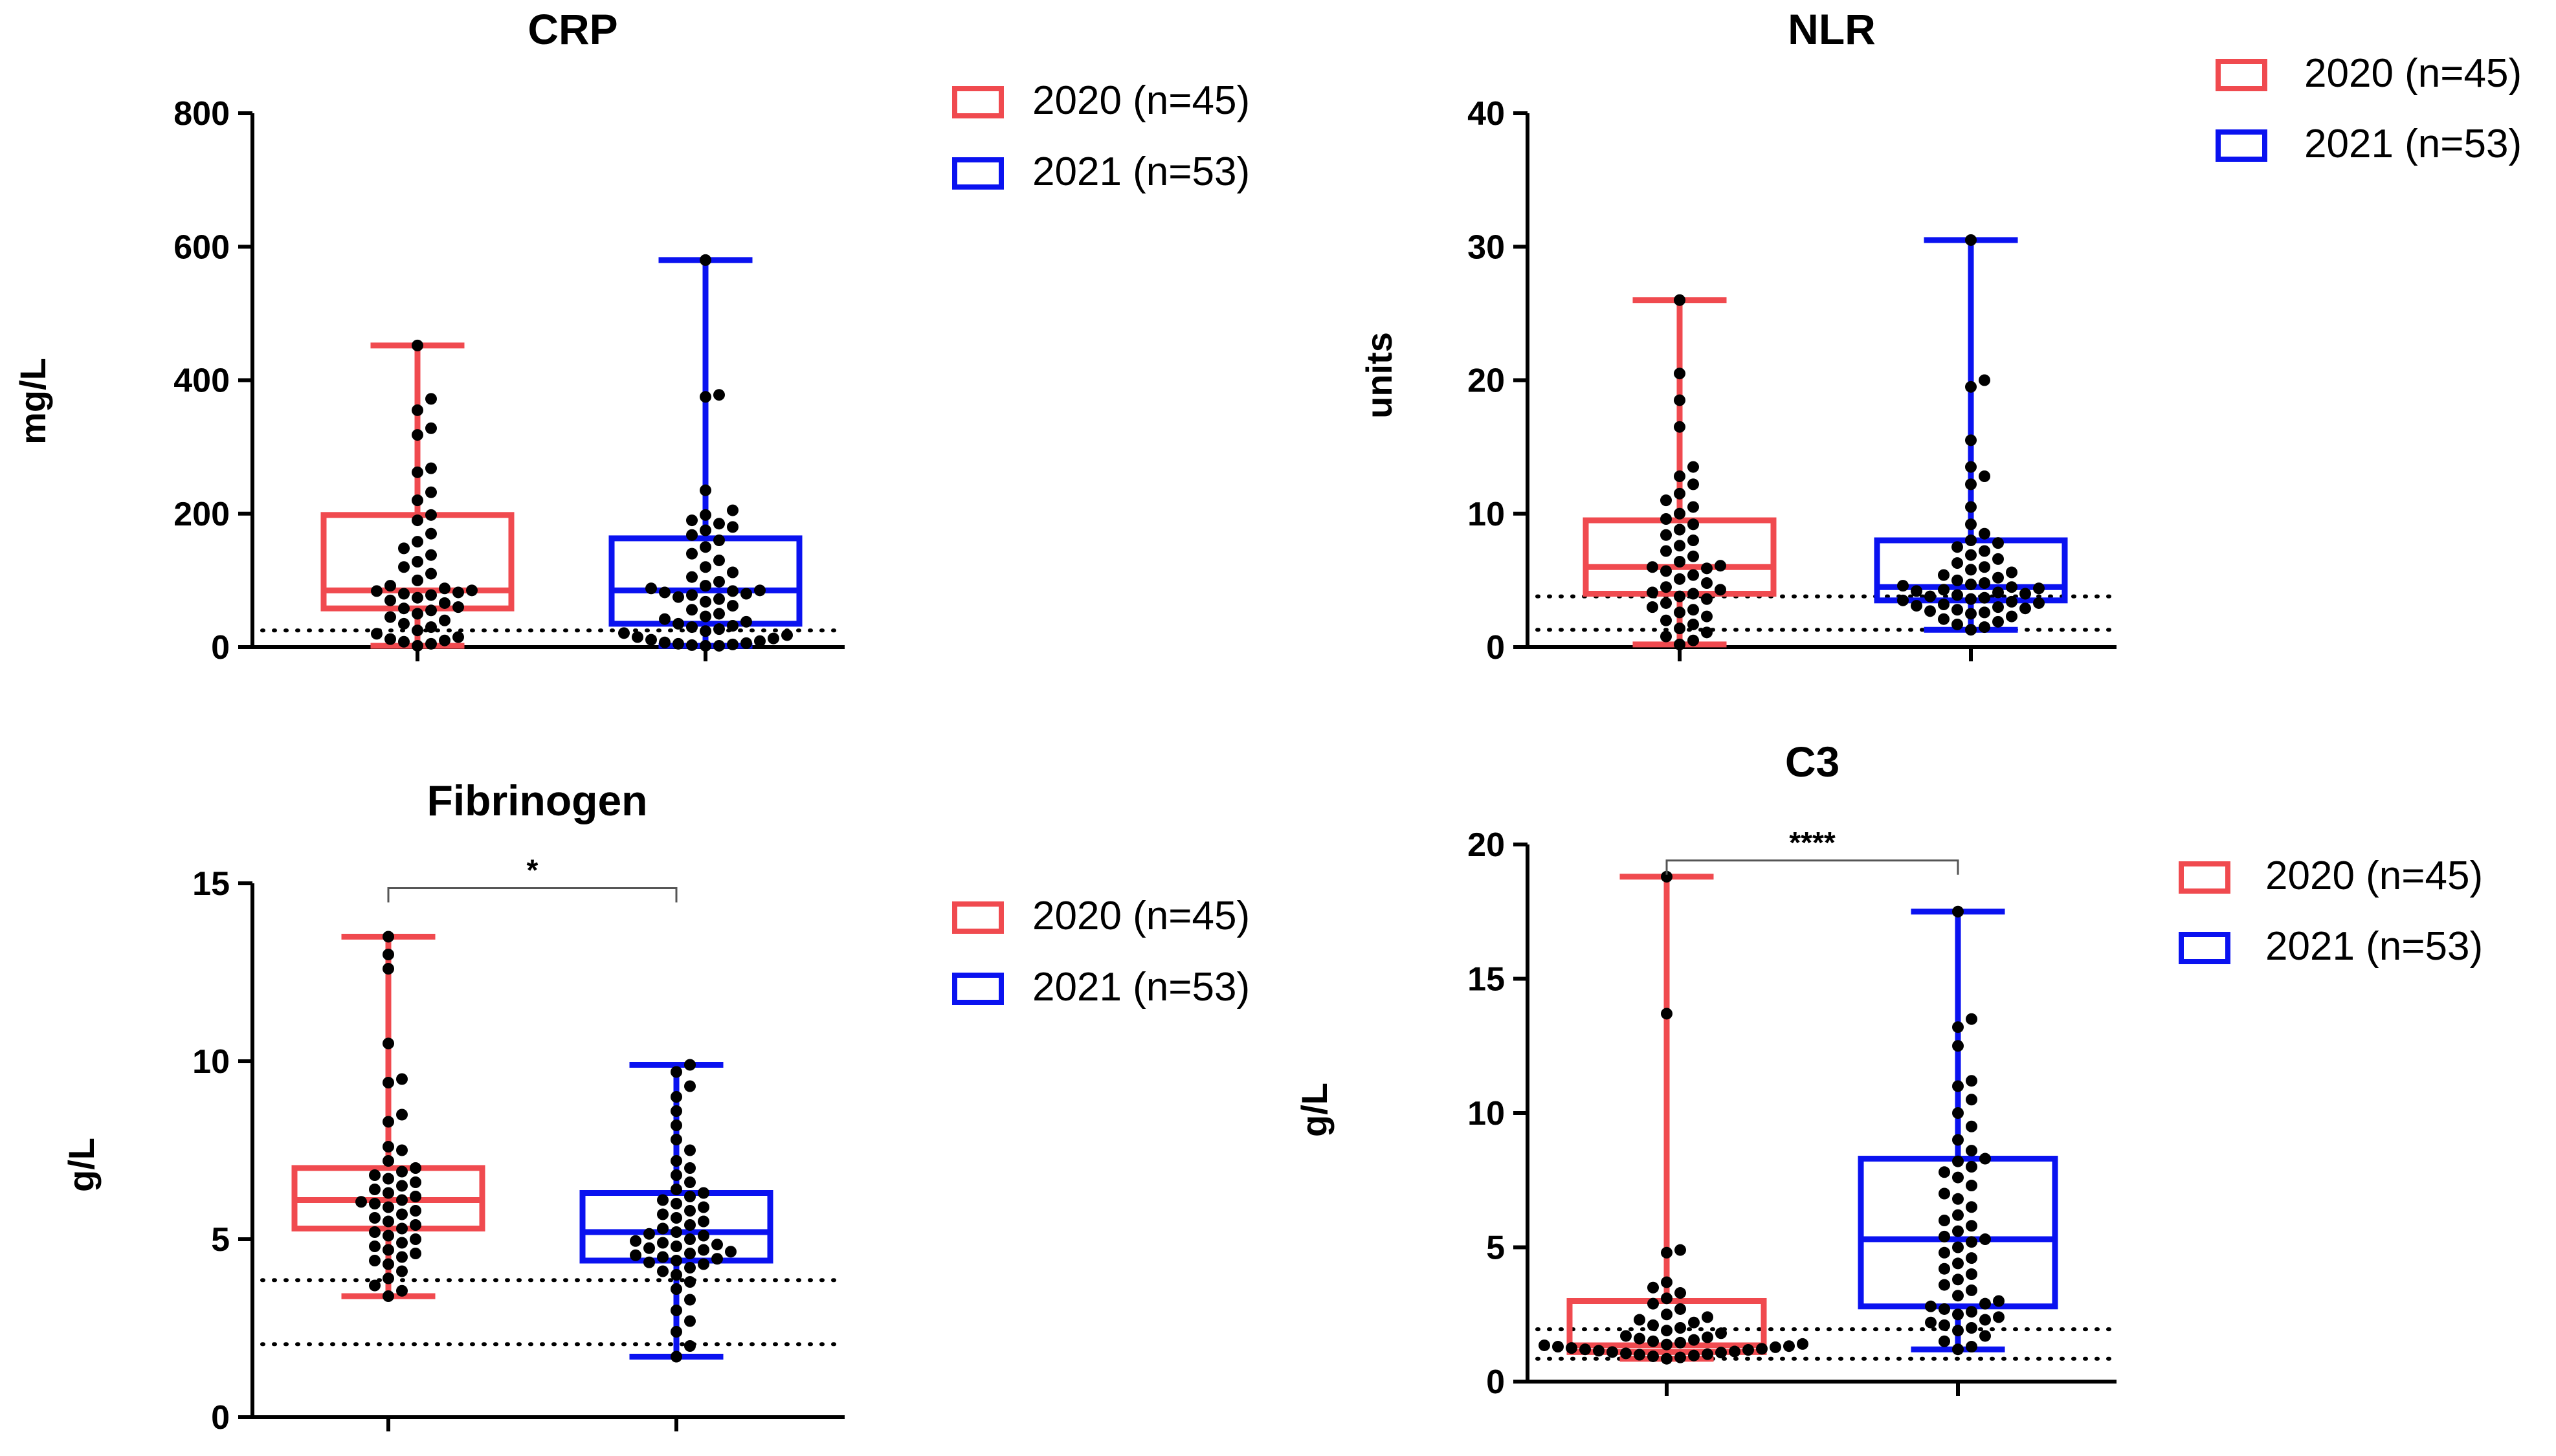 The height and width of the screenshot is (1456, 2556). Describe the element at coordinates (572, 29) in the screenshot. I see `panel-title: CRP` at that location.